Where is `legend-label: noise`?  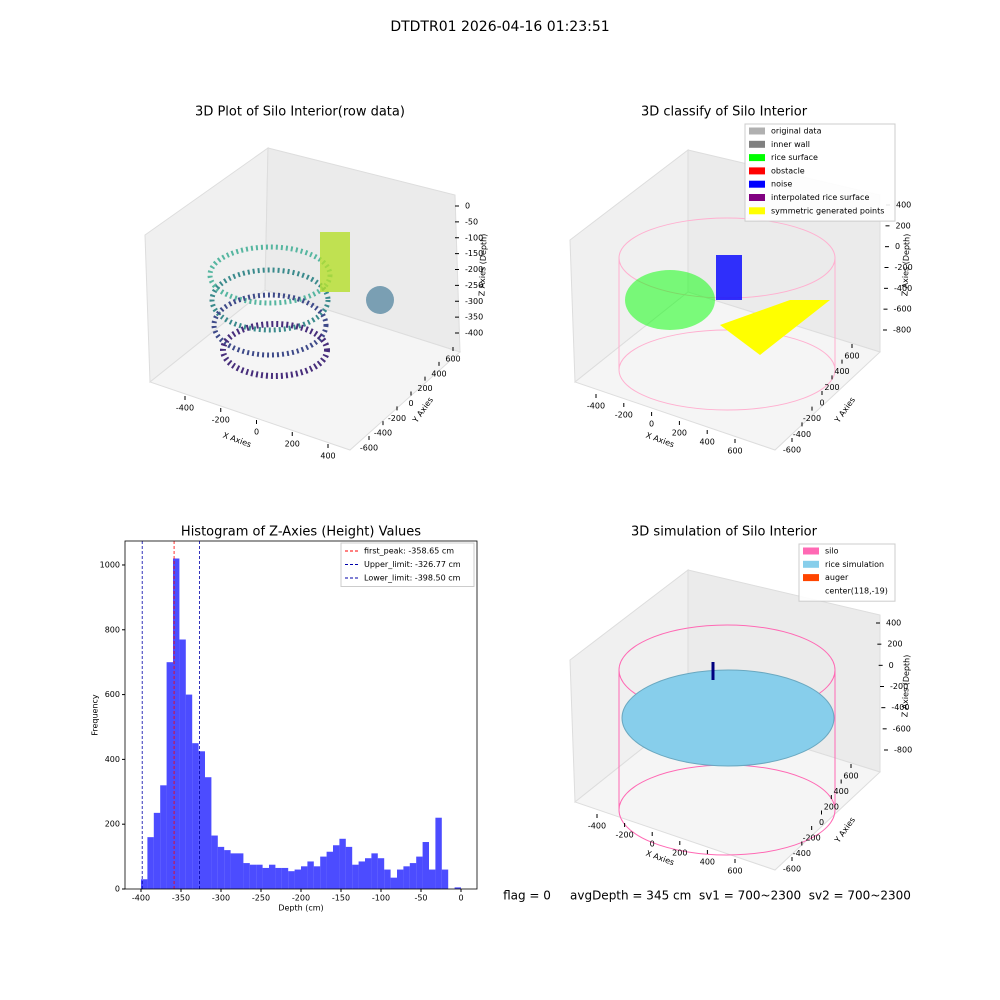
legend-label: noise is located at coordinates (781, 184).